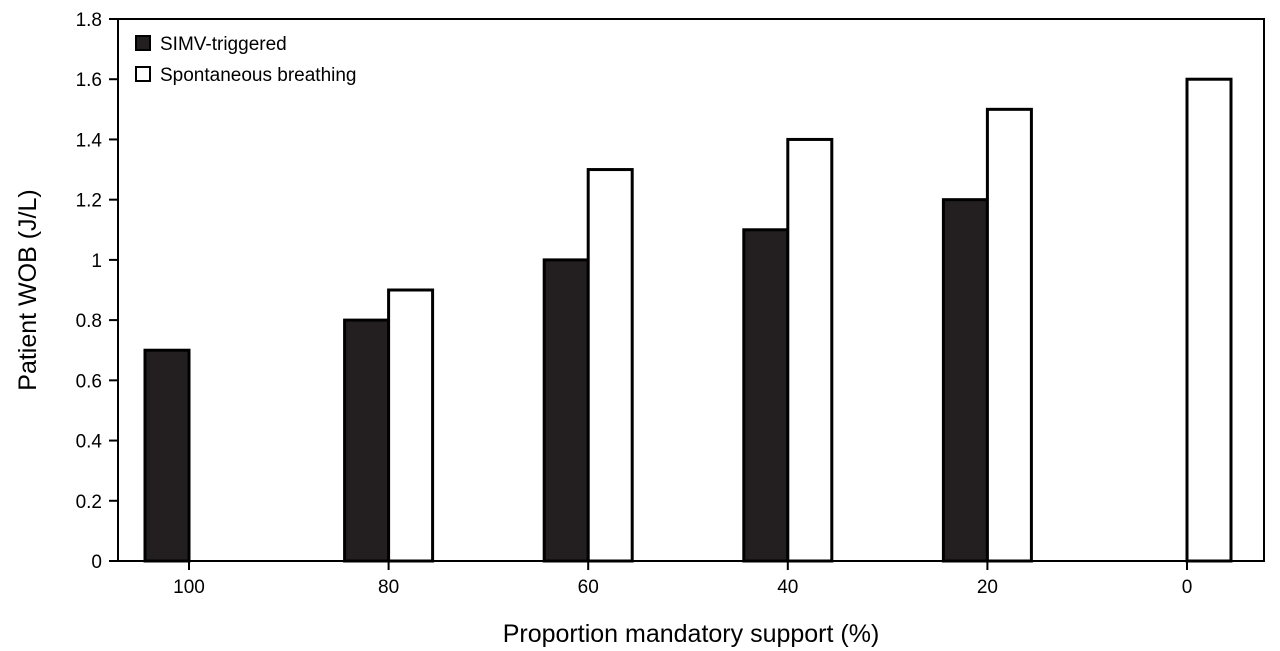 The image size is (1280, 651). Describe the element at coordinates (96, 261) in the screenshot. I see `y-tick-label: 1` at that location.